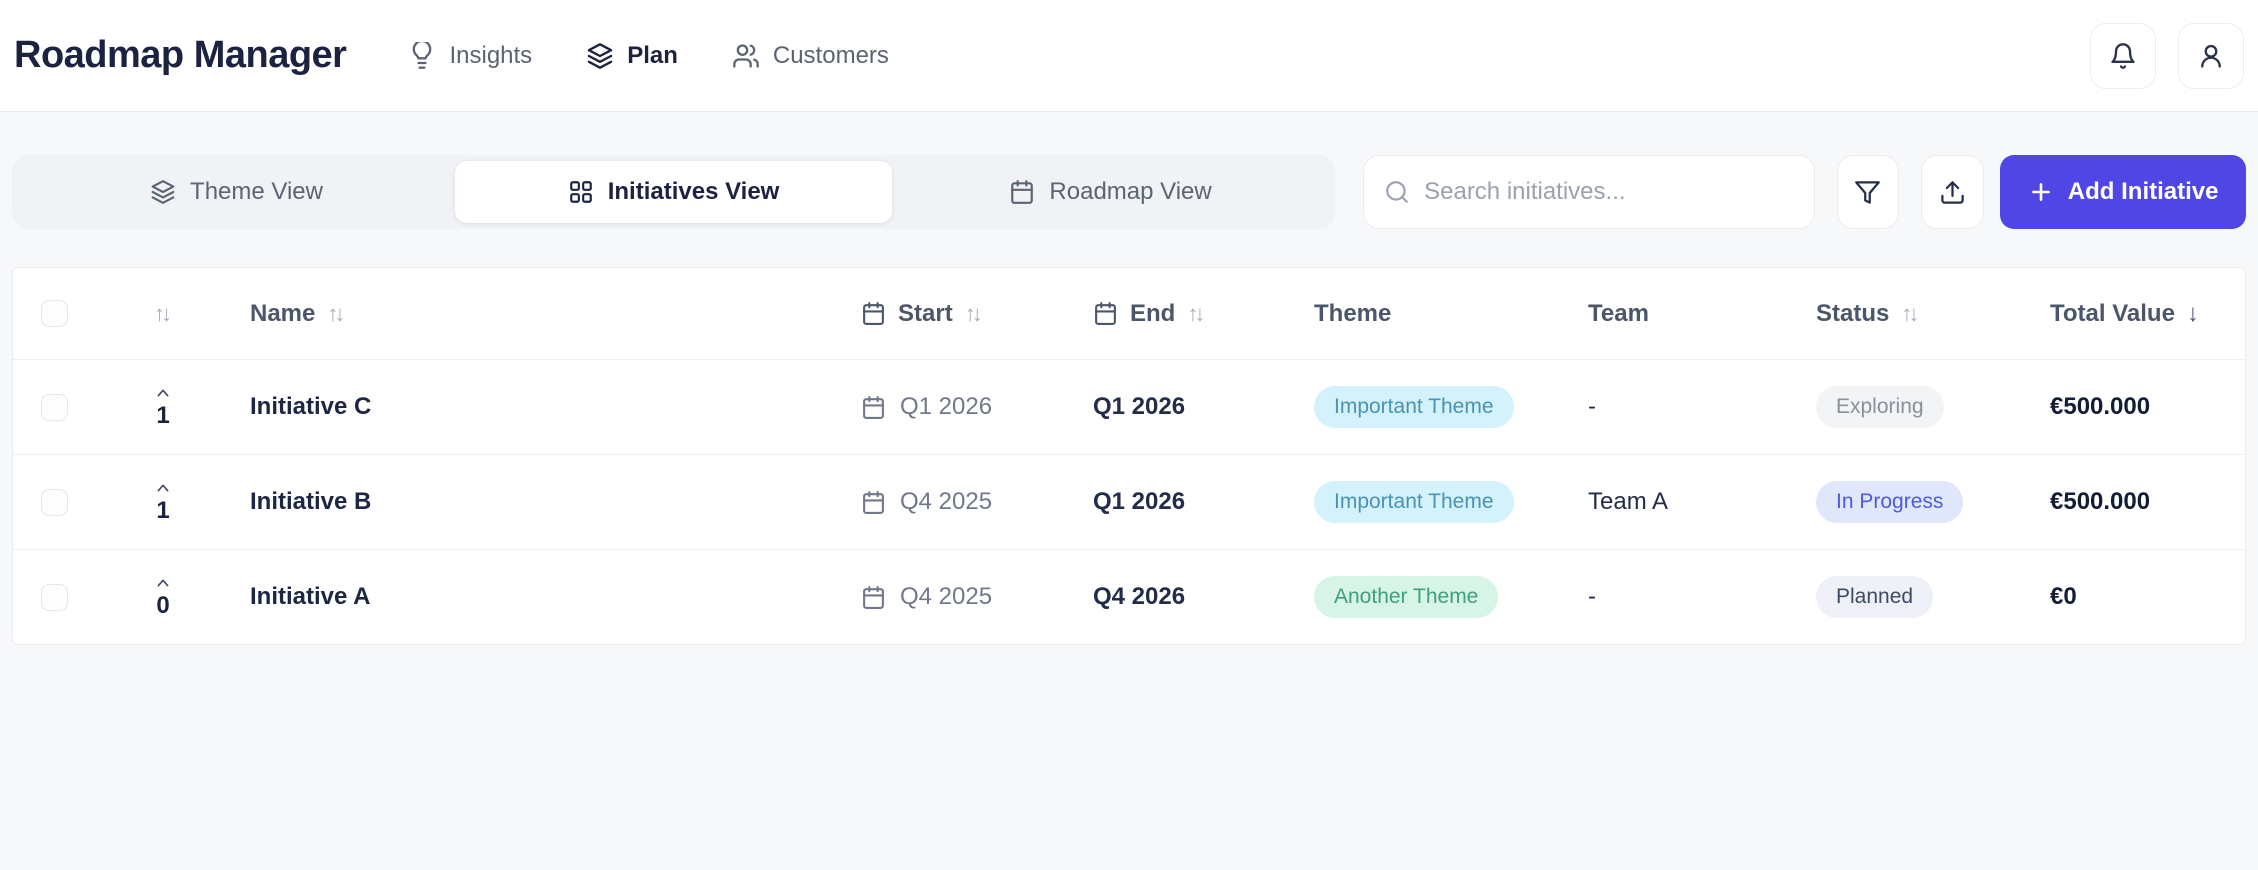 The image size is (2258, 870). What do you see at coordinates (1653, 314) in the screenshot?
I see `column-header-team: Team` at bounding box center [1653, 314].